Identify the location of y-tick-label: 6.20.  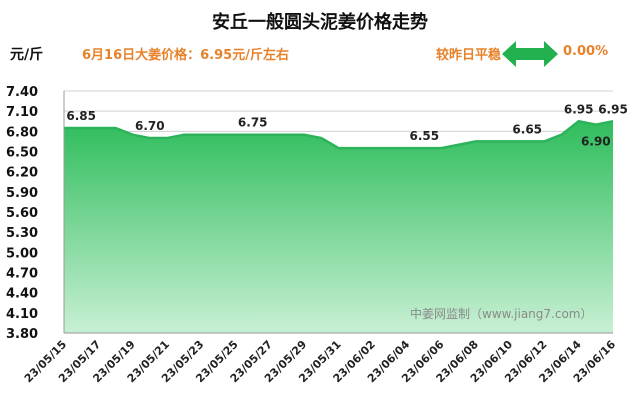
(22, 173).